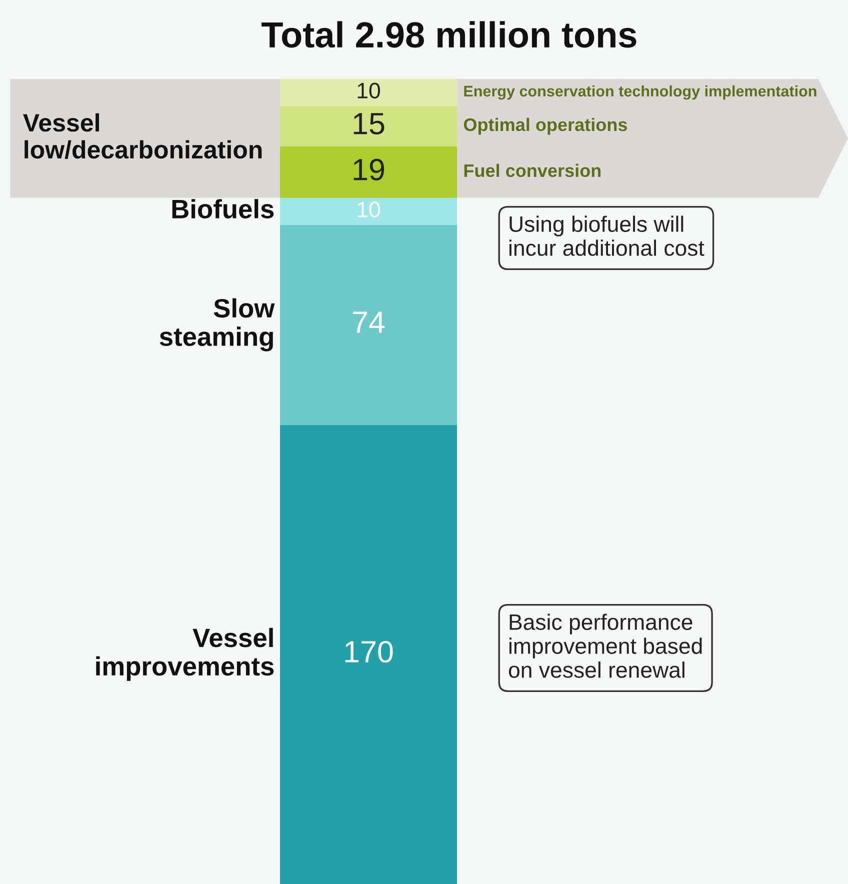  Describe the element at coordinates (185, 654) in the screenshot. I see `series-label: Vessel improvements` at that location.